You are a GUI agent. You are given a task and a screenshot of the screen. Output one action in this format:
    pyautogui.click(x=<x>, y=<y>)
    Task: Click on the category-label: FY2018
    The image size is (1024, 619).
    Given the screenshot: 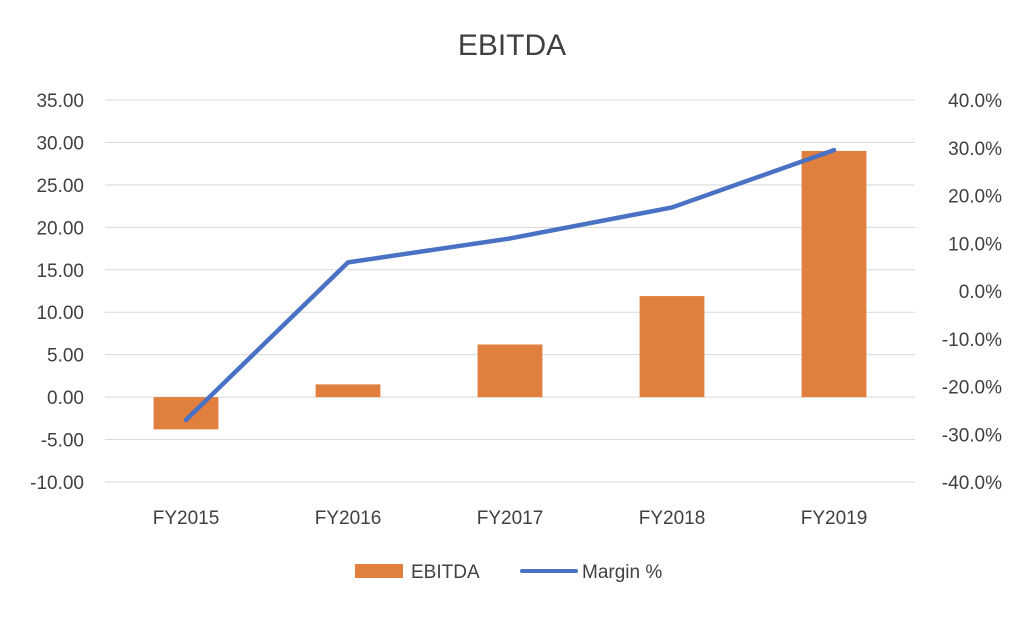 What is the action you would take?
    pyautogui.click(x=672, y=518)
    